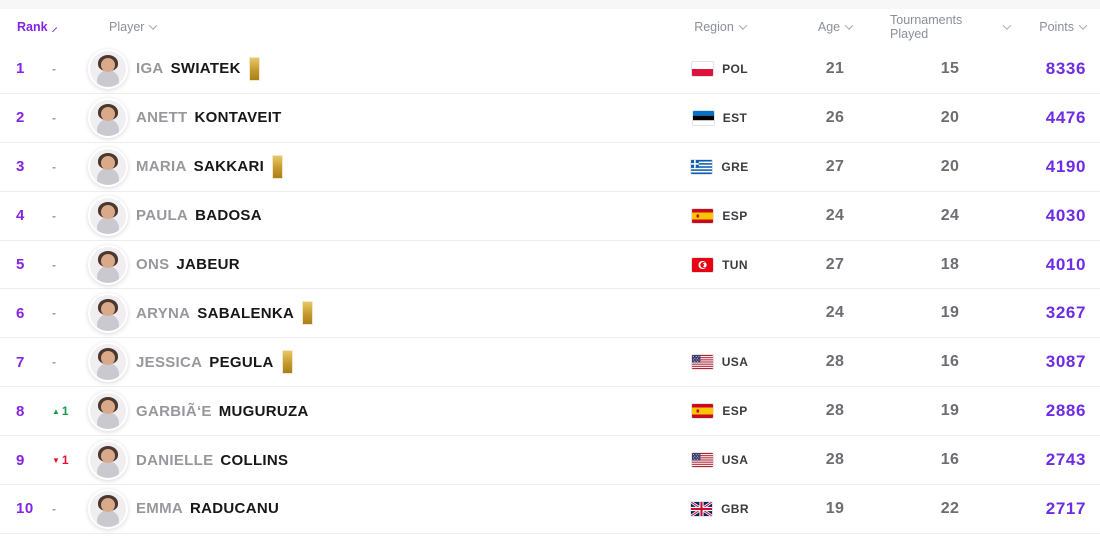 This screenshot has height=538, width=1100. I want to click on table-row: 7 - JESSICA PEGULA USA 28 16 3087, so click(550, 363).